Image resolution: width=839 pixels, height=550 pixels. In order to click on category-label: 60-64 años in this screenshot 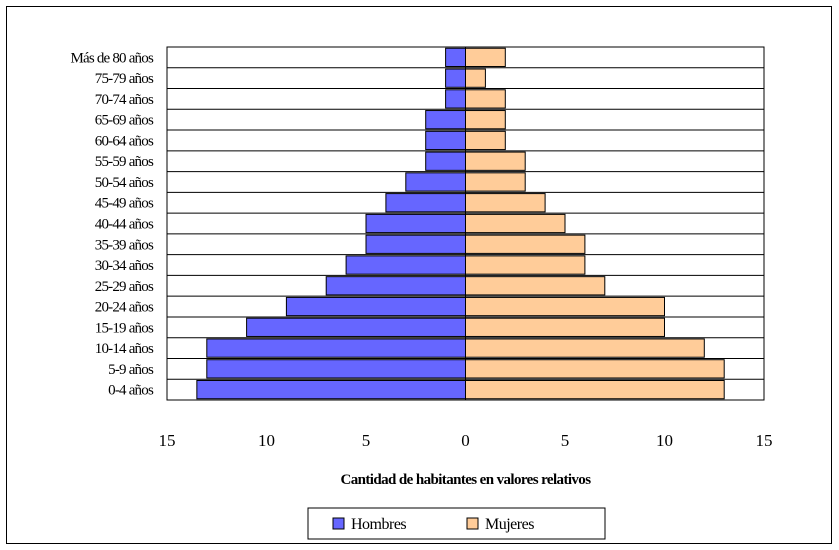, I will do `click(124, 141)`.